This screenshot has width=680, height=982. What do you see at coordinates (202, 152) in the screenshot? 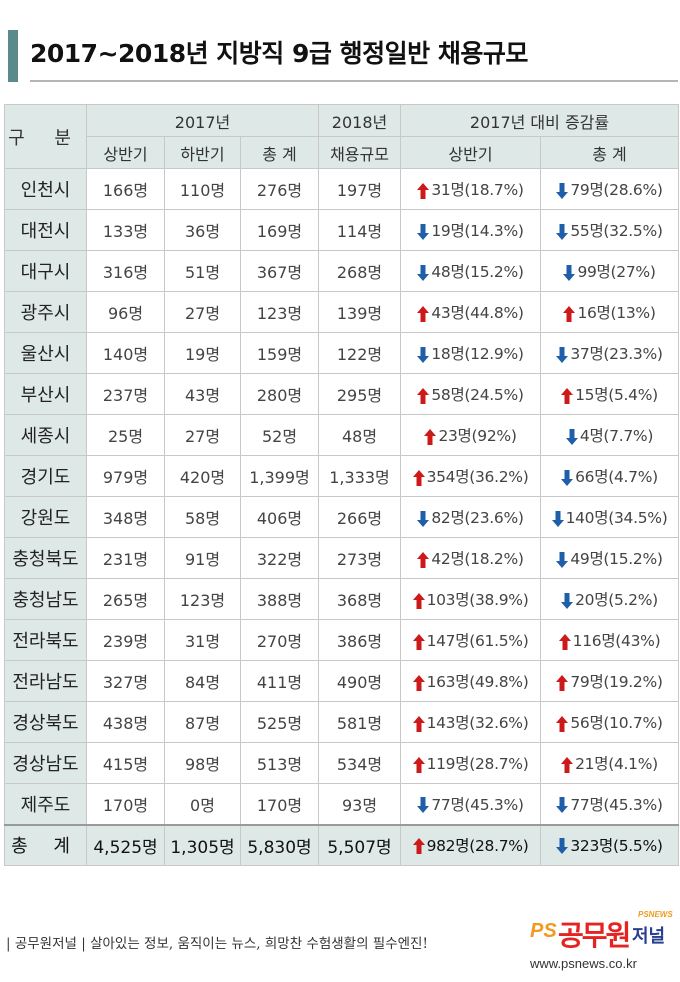
I see `header-second-half: 하반기` at bounding box center [202, 152].